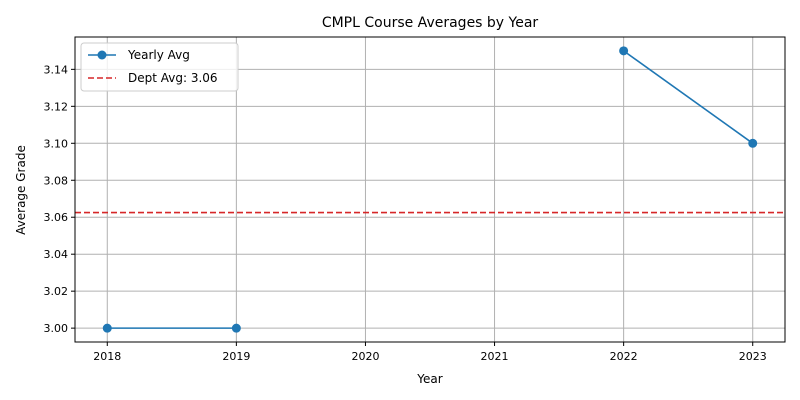 The height and width of the screenshot is (400, 800). I want to click on x-tick-label: 2018, so click(107, 356).